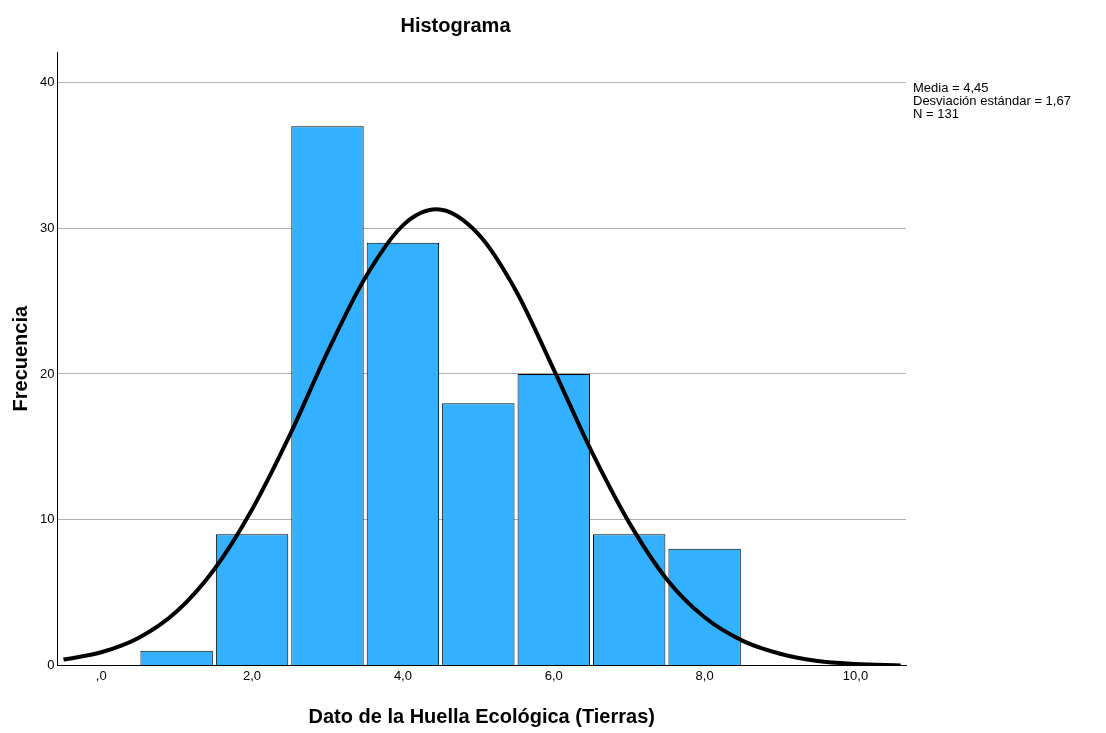 This screenshot has height=733, width=1106. What do you see at coordinates (456, 24) in the screenshot?
I see `chart-title: Histograma` at bounding box center [456, 24].